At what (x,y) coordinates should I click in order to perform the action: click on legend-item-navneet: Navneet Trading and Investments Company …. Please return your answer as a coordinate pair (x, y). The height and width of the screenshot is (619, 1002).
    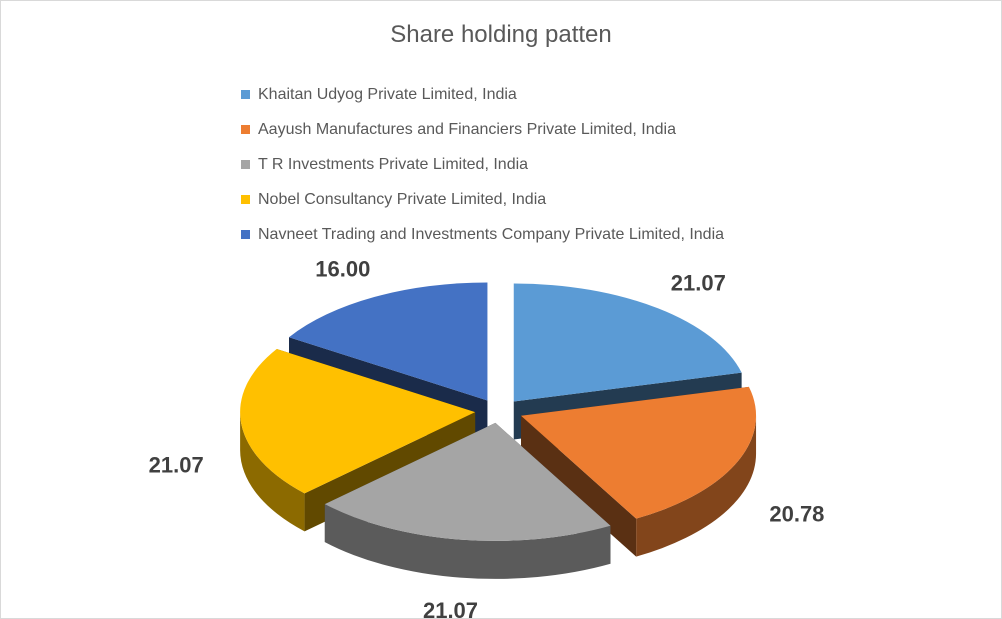
    Looking at the image, I should click on (482, 234).